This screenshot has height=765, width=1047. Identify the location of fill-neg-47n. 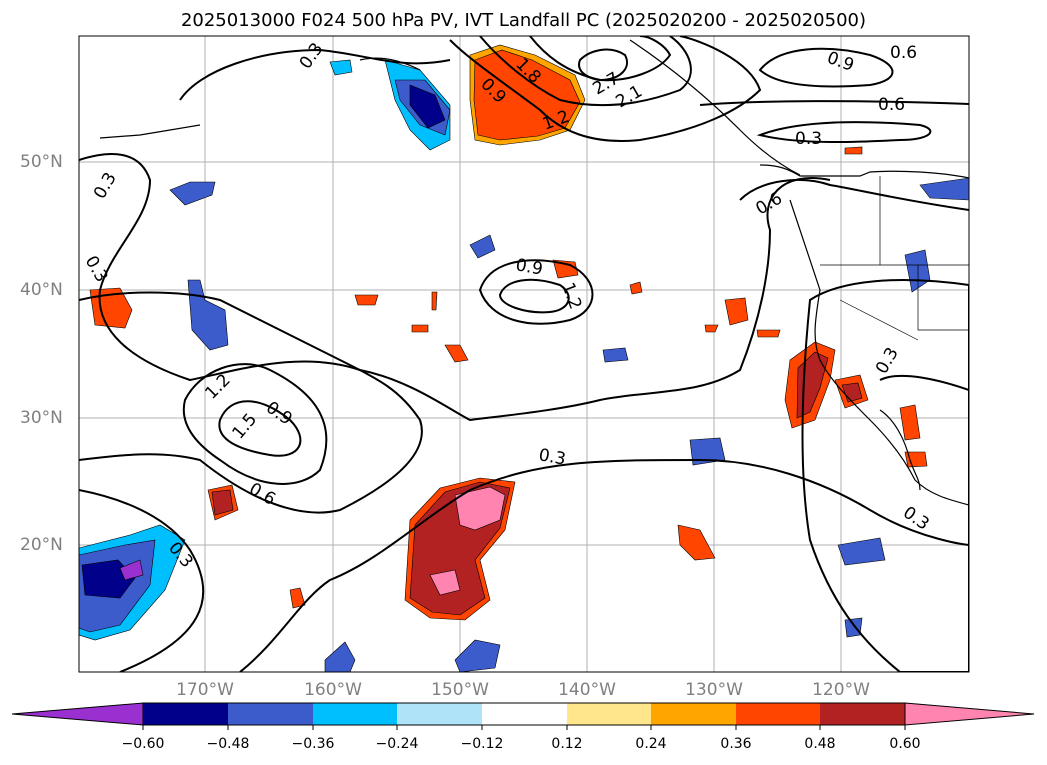
(192, 193).